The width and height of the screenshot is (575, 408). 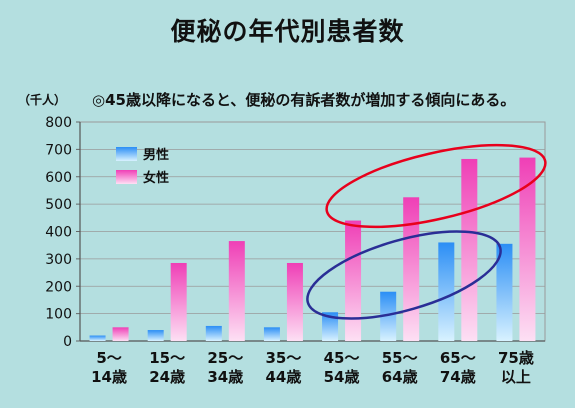 What do you see at coordinates (58, 315) in the screenshot?
I see `y-tick-label: 100` at bounding box center [58, 315].